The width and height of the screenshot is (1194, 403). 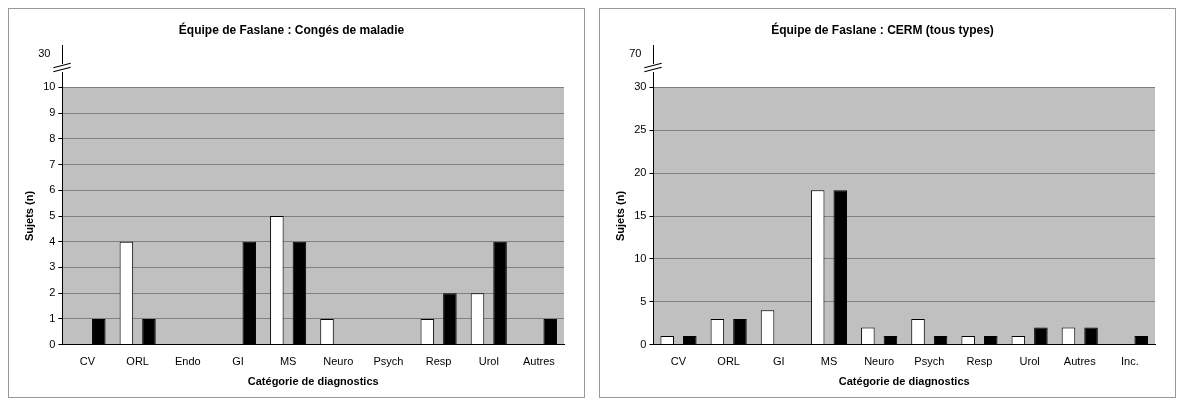 I want to click on y-tick-label: 25, so click(x=640, y=129).